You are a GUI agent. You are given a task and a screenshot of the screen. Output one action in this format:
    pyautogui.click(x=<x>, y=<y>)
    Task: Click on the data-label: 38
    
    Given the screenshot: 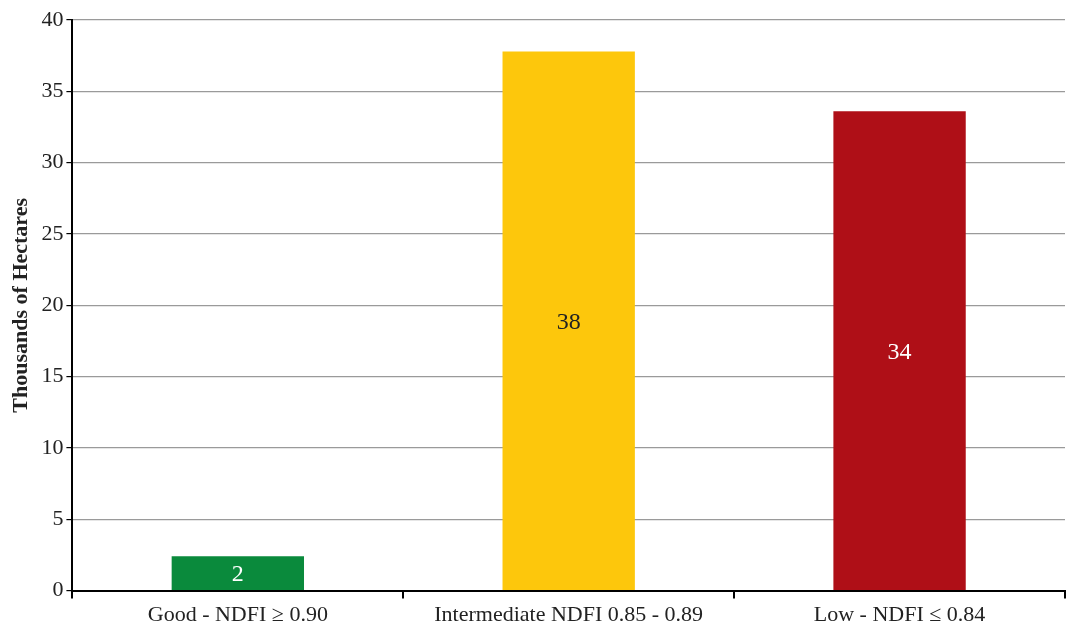 What is the action you would take?
    pyautogui.click(x=568, y=320)
    